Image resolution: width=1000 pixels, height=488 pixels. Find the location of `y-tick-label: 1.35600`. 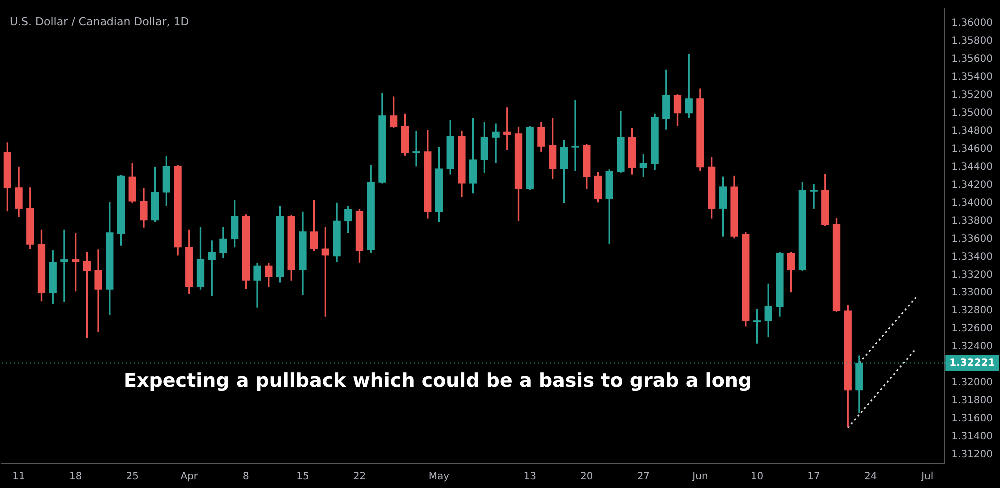

y-tick-label: 1.35600 is located at coordinates (973, 59).